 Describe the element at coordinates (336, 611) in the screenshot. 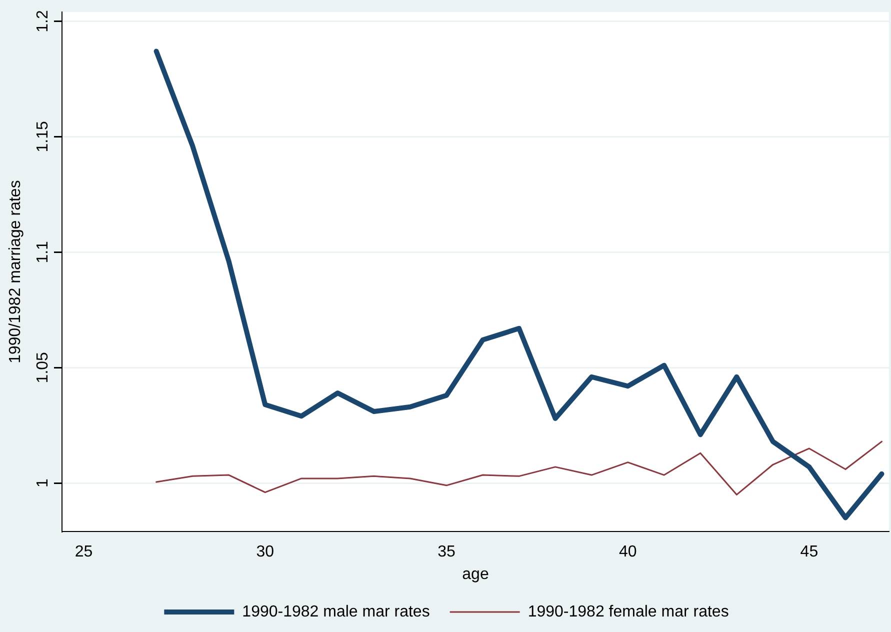

I see `legend-label: 1990-1982 male mar rates` at that location.